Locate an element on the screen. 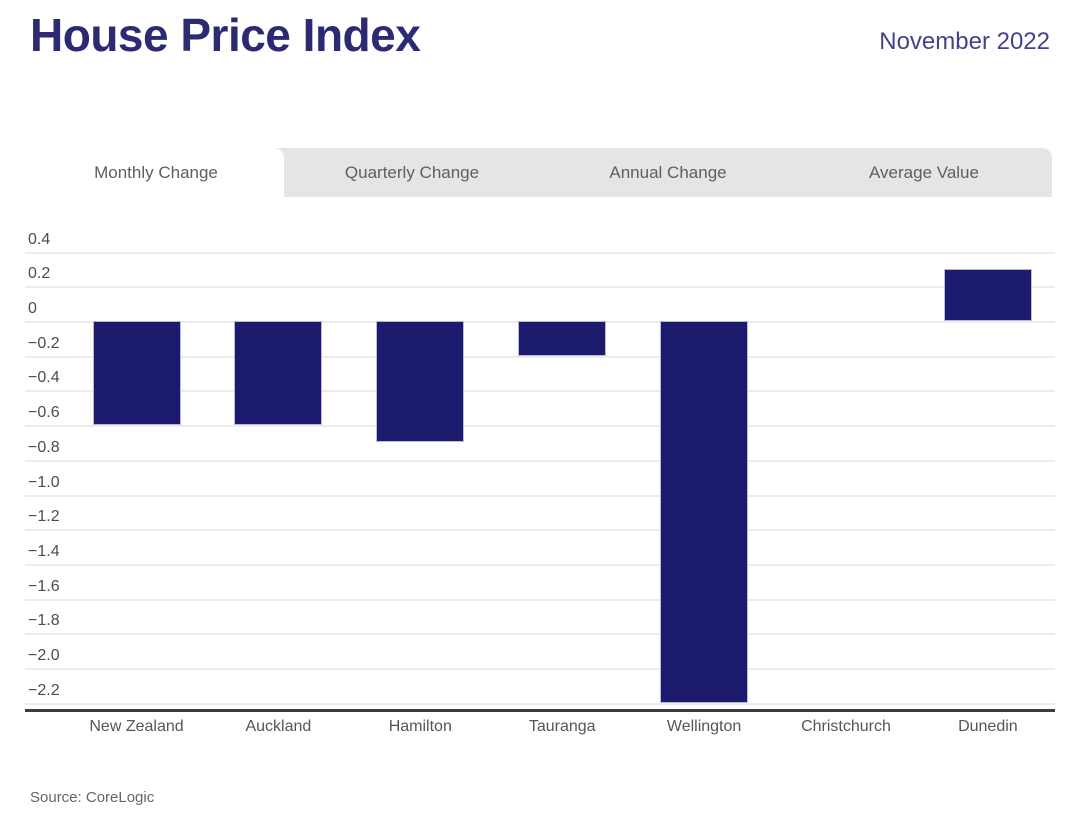 This screenshot has width=1080, height=822. x-axis-label: Auckland is located at coordinates (278, 726).